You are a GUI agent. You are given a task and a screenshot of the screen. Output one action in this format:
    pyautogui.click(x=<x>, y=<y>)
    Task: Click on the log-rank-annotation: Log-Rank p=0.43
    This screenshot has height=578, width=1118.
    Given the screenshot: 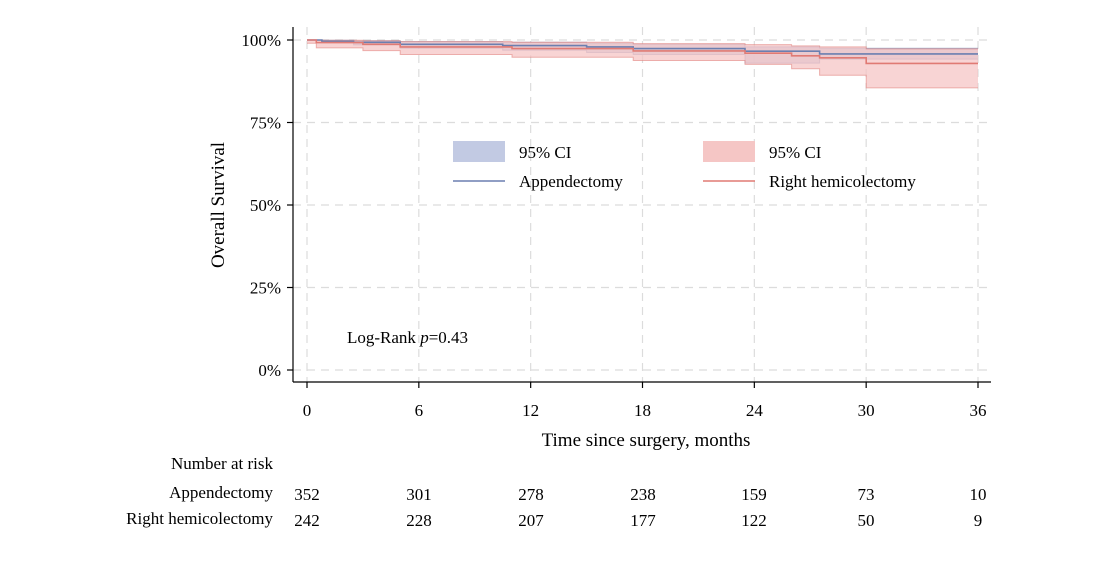 What is the action you would take?
    pyautogui.click(x=407, y=337)
    